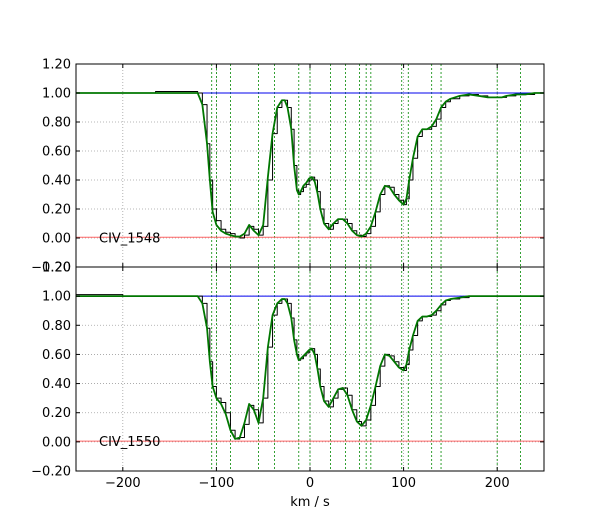  Describe the element at coordinates (310, 502) in the screenshot. I see `x-axis-label: km / s` at that location.